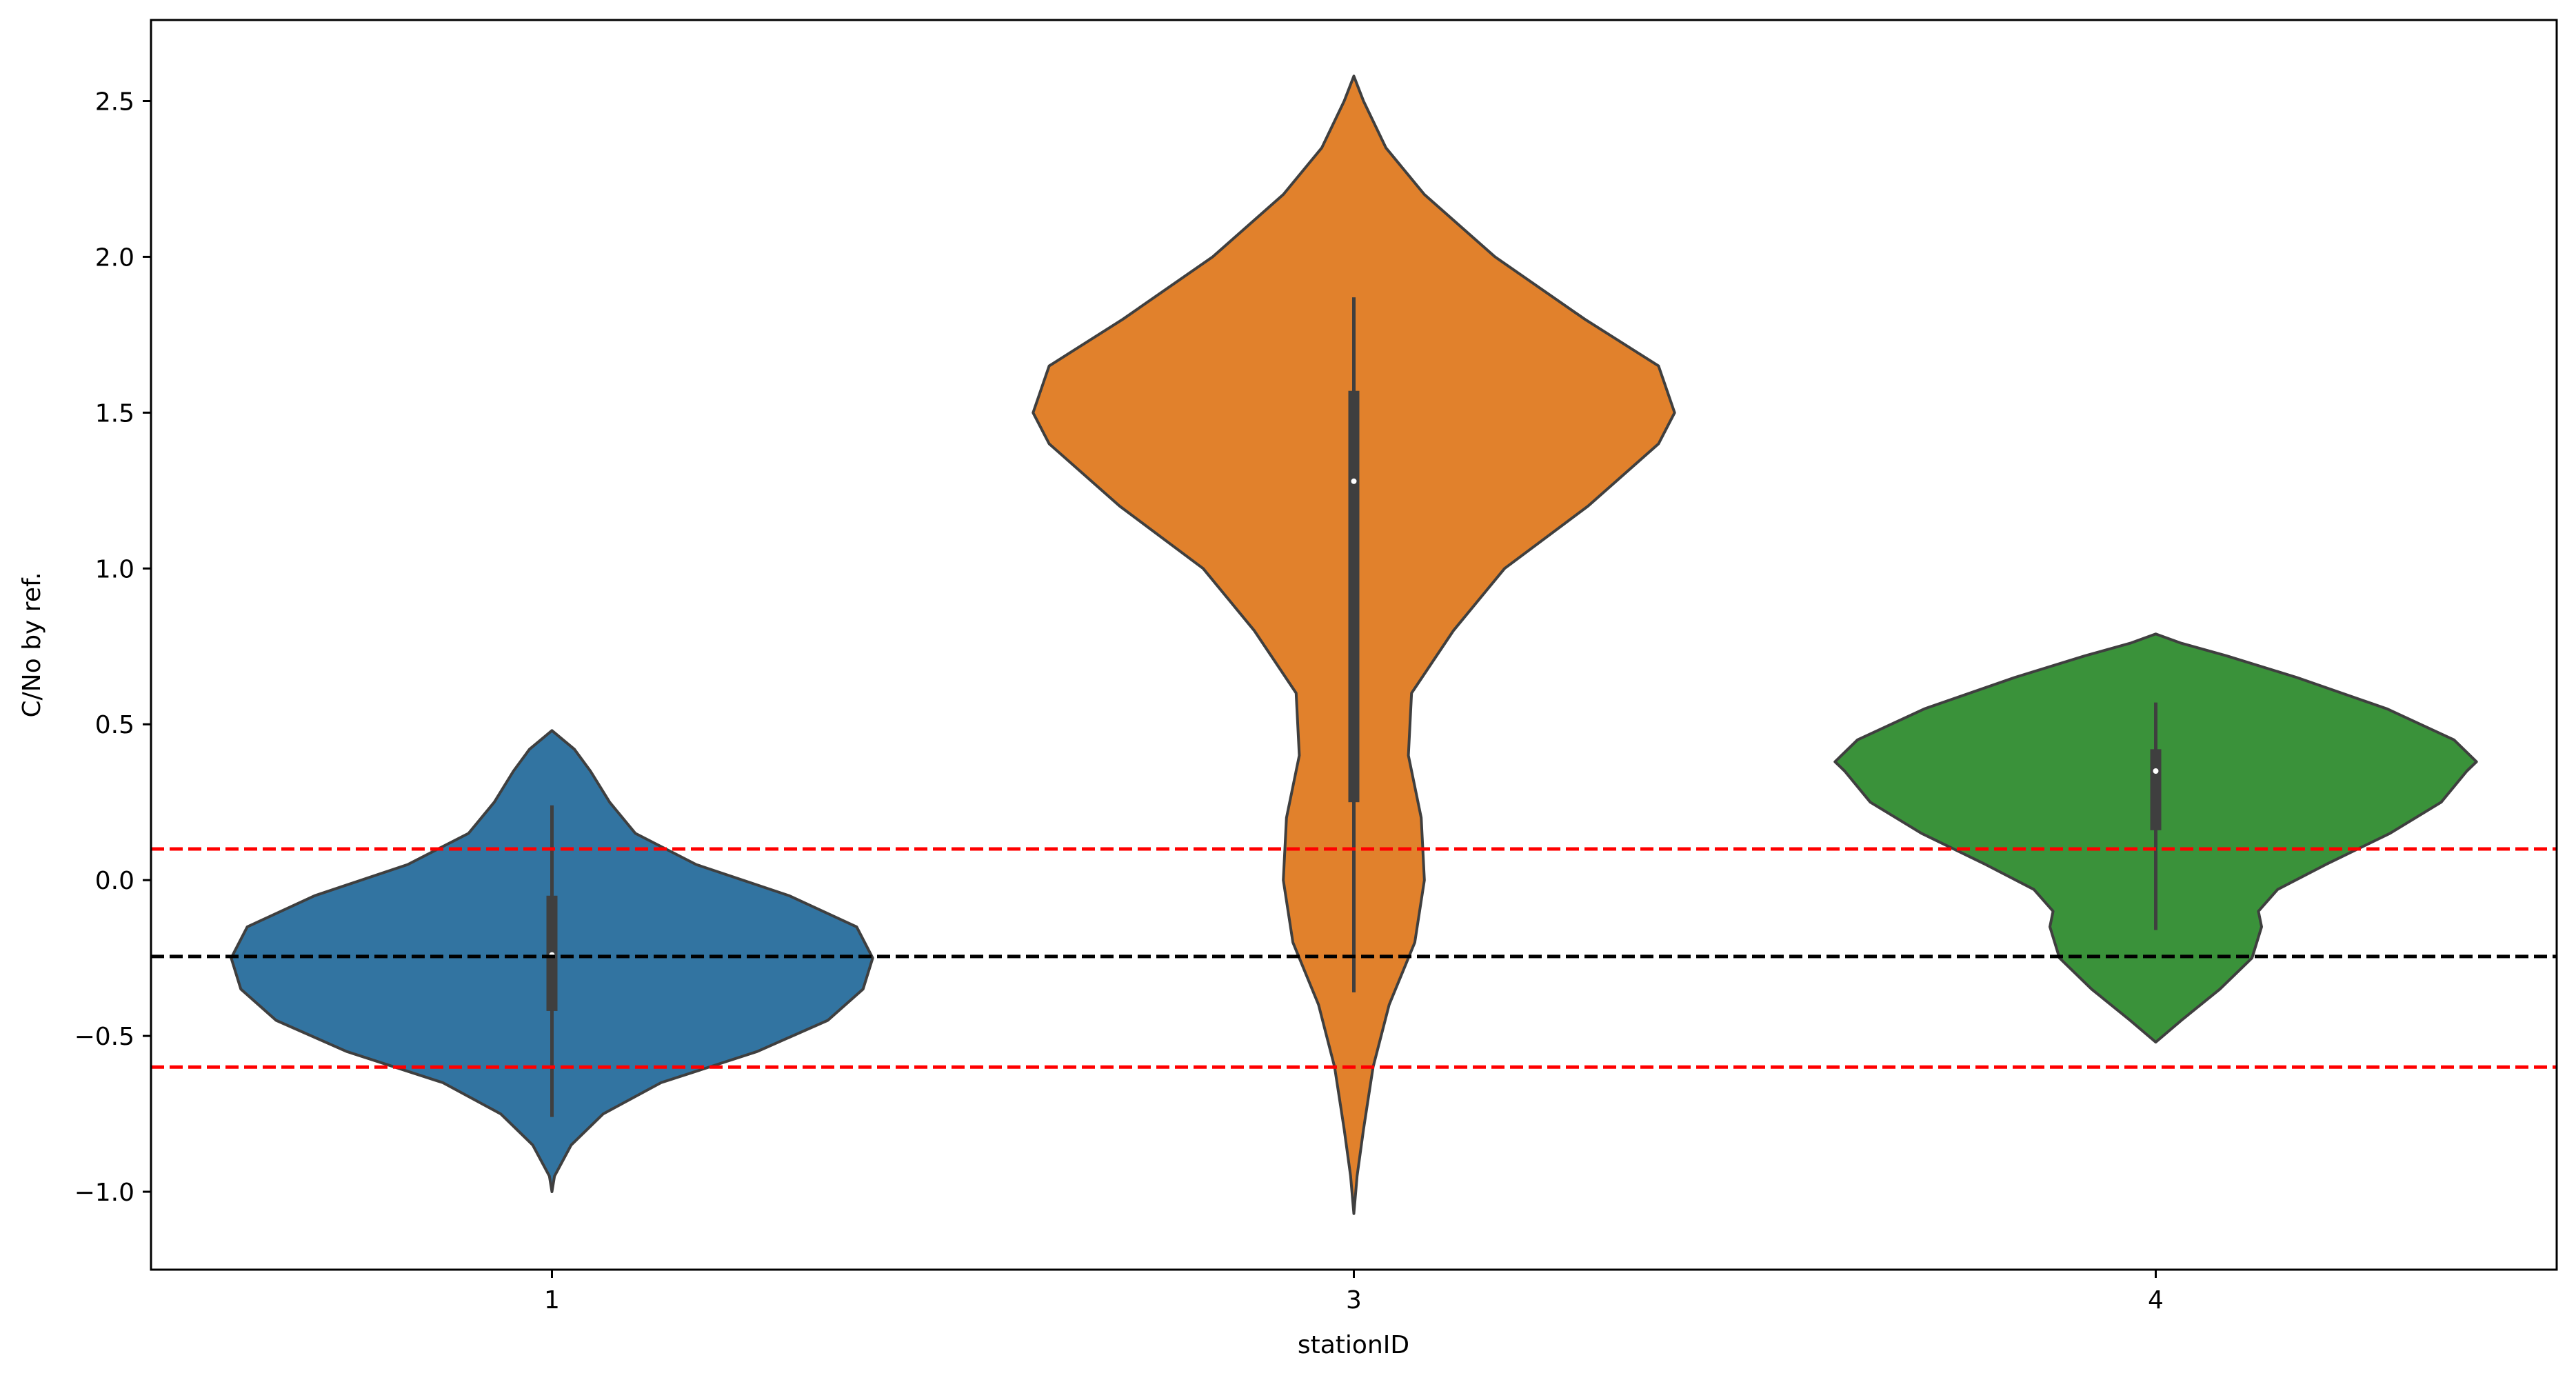 This screenshot has height=1380, width=2576. I want to click on y-tick-label: −0.5, so click(104, 1037).